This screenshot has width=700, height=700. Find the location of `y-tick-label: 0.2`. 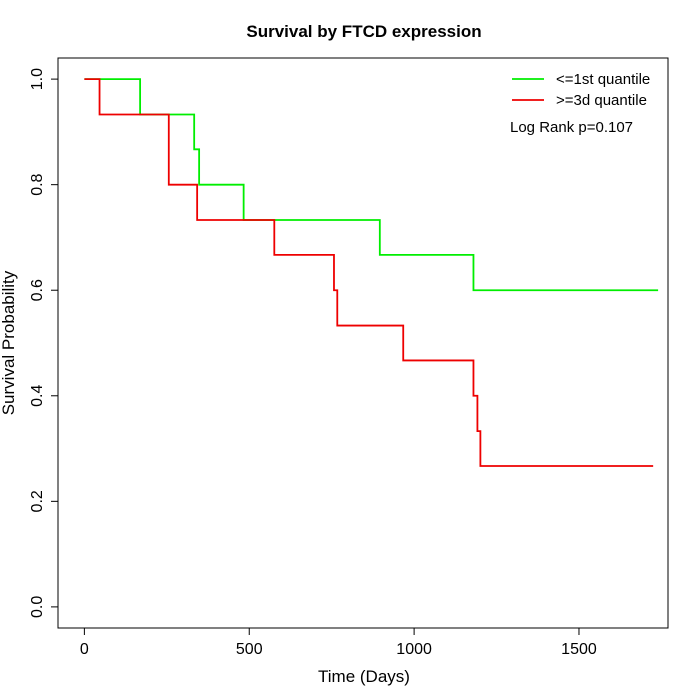

y-tick-label: 0.2 is located at coordinates (37, 501).